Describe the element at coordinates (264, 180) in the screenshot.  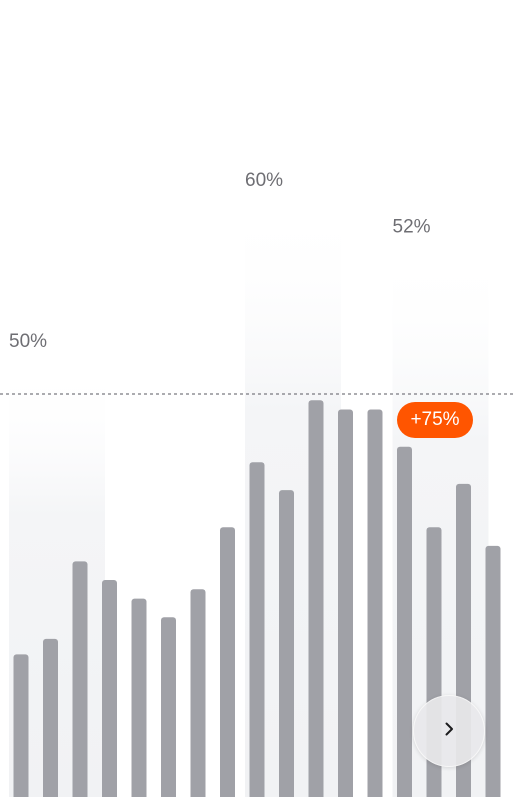
I see `group-percent-label: 60%` at that location.